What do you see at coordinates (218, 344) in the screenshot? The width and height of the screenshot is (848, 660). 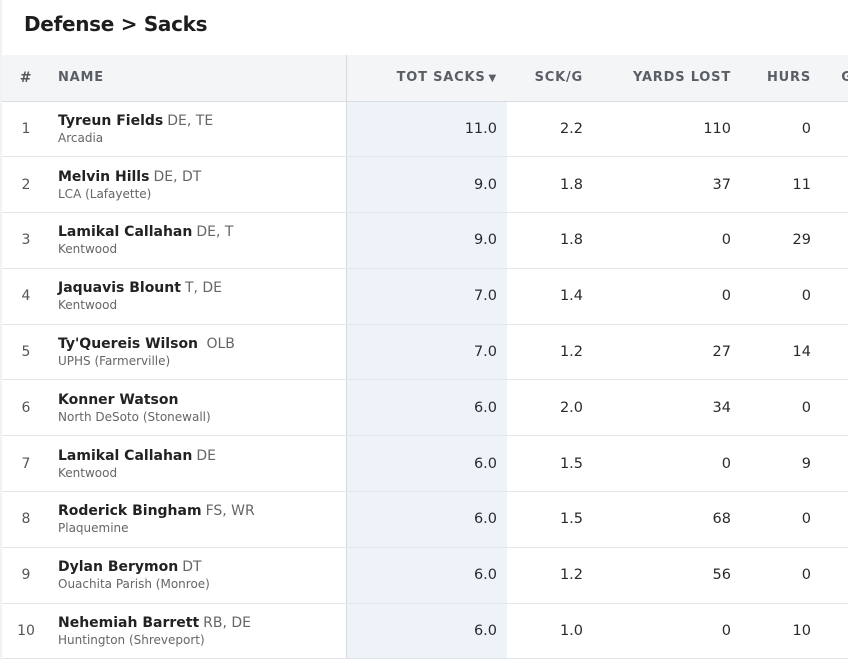 I see `player-position: OLB` at bounding box center [218, 344].